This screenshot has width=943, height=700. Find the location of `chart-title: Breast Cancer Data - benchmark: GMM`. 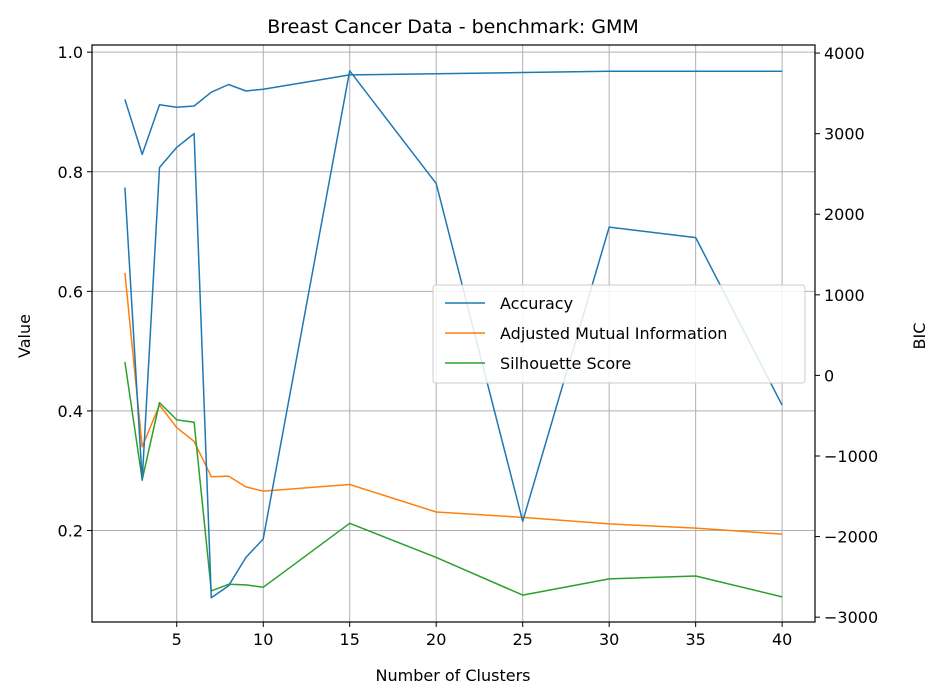

chart-title: Breast Cancer Data - benchmark: GMM is located at coordinates (453, 27).